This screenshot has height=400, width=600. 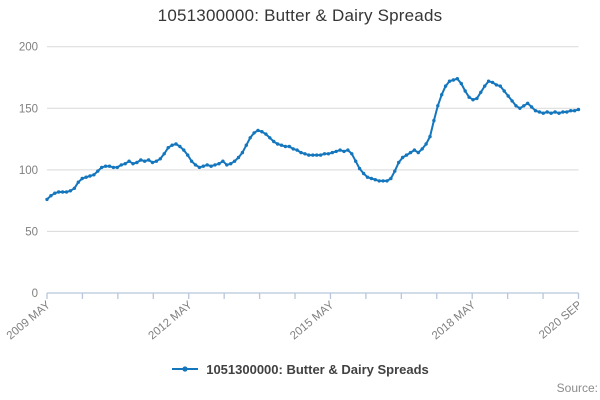 What do you see at coordinates (577, 388) in the screenshot?
I see `source-label: Source:` at bounding box center [577, 388].